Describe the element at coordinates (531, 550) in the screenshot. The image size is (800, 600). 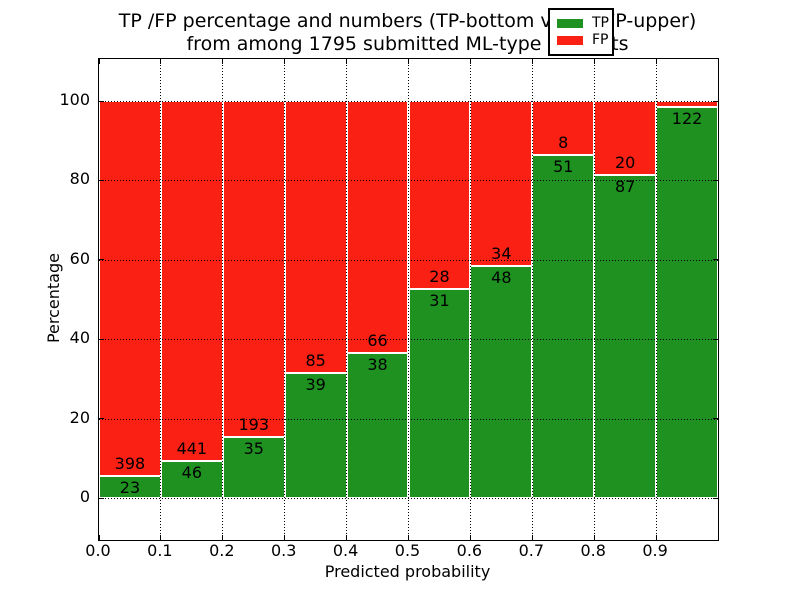
I see `x-tick-label: 0.7` at that location.